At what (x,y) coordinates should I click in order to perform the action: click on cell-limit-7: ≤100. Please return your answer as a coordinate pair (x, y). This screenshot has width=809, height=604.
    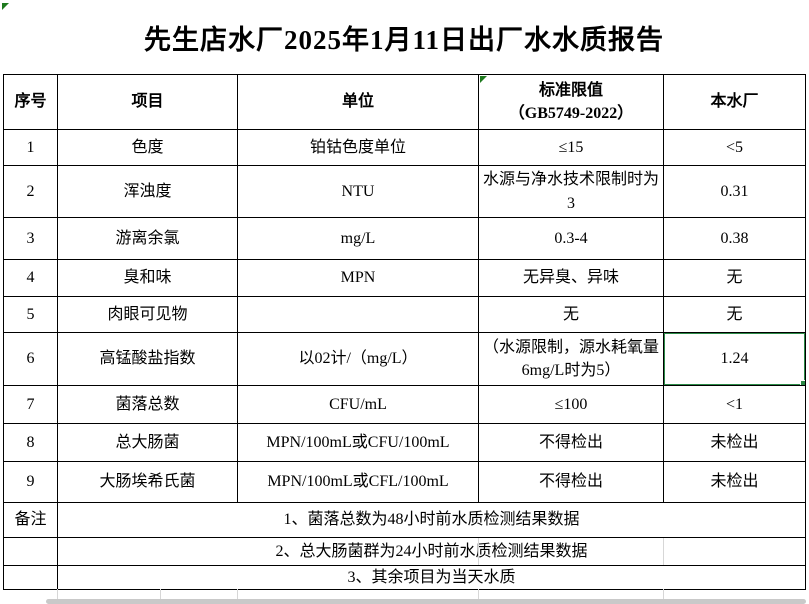
    Looking at the image, I should click on (571, 404).